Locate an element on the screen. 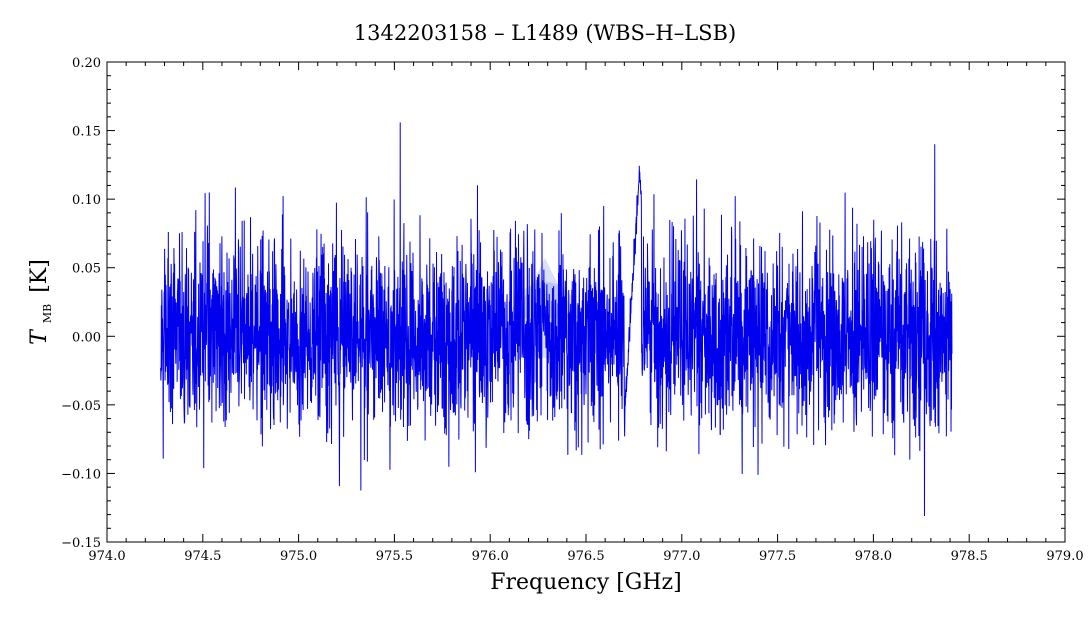 The image size is (1090, 618). x-tick-label: 975.0 is located at coordinates (298, 556).